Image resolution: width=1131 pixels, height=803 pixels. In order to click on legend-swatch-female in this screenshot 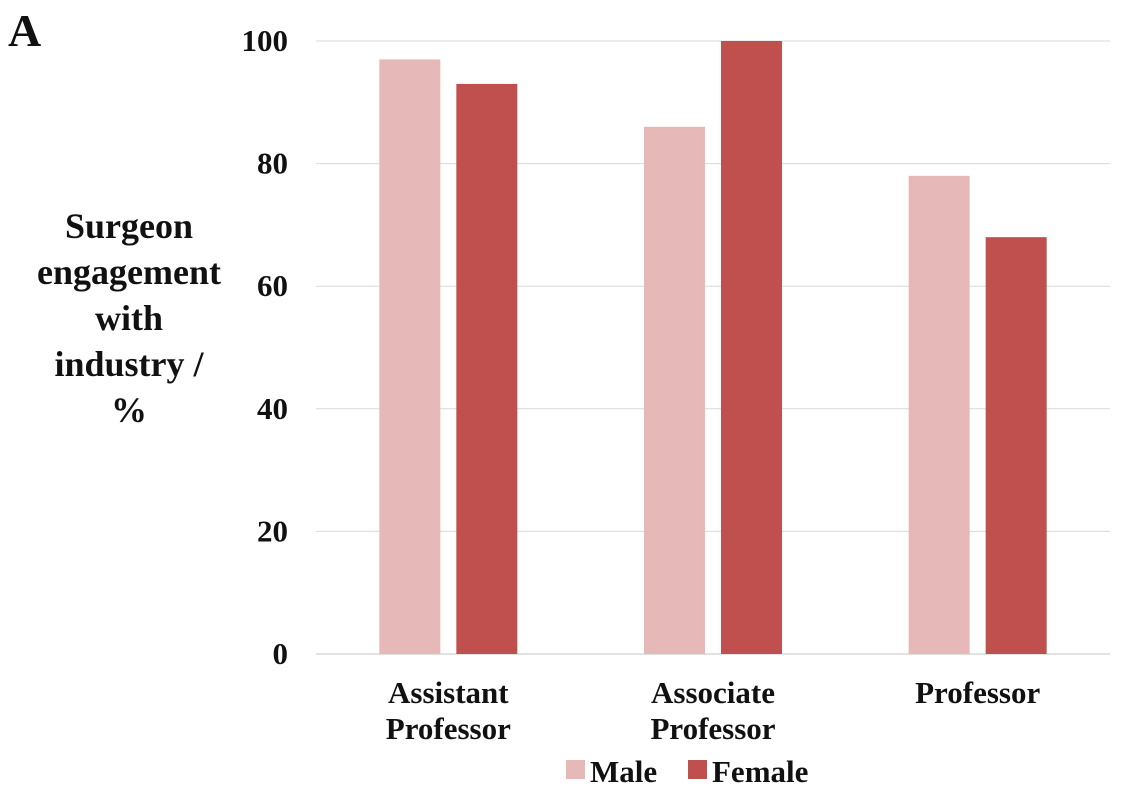, I will do `click(697, 769)`.